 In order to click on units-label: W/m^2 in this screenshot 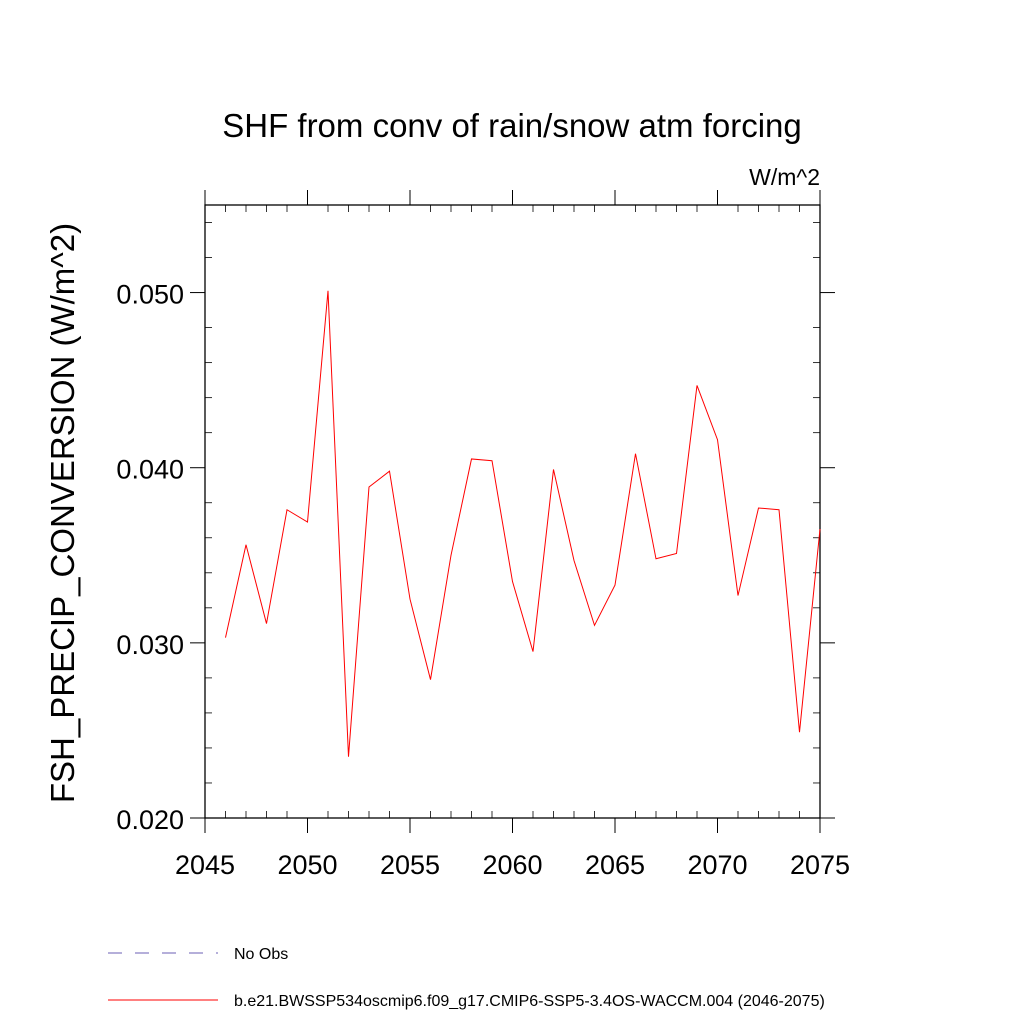, I will do `click(784, 177)`.